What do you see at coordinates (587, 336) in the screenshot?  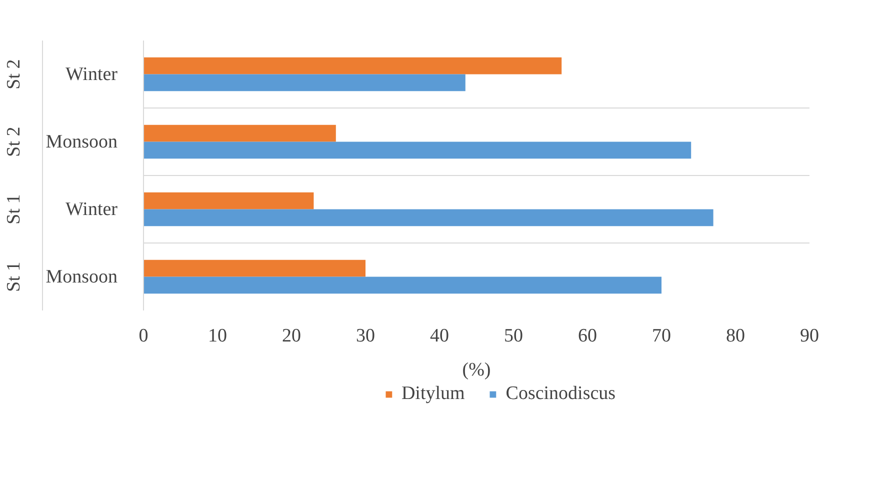 I see `x-tick-label: 60` at bounding box center [587, 336].